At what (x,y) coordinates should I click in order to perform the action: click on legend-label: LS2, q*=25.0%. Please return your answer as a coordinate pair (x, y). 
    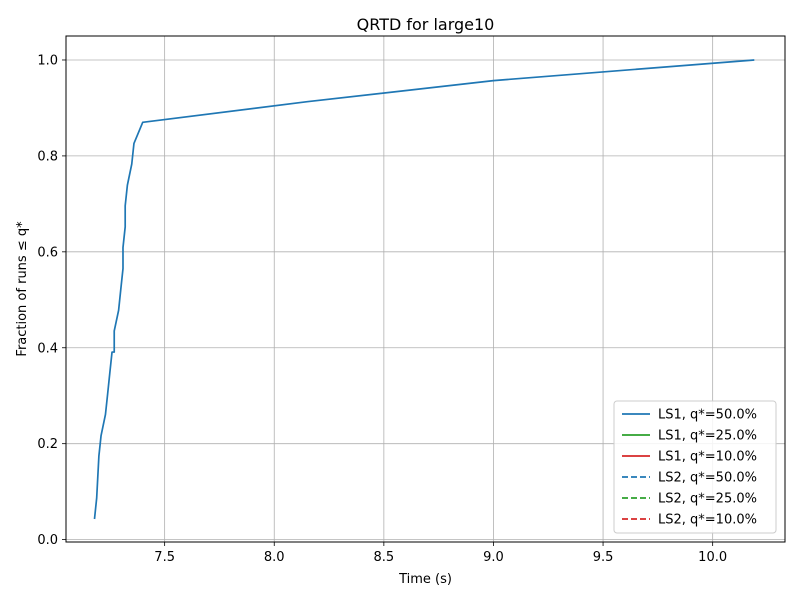
    Looking at the image, I should click on (707, 499).